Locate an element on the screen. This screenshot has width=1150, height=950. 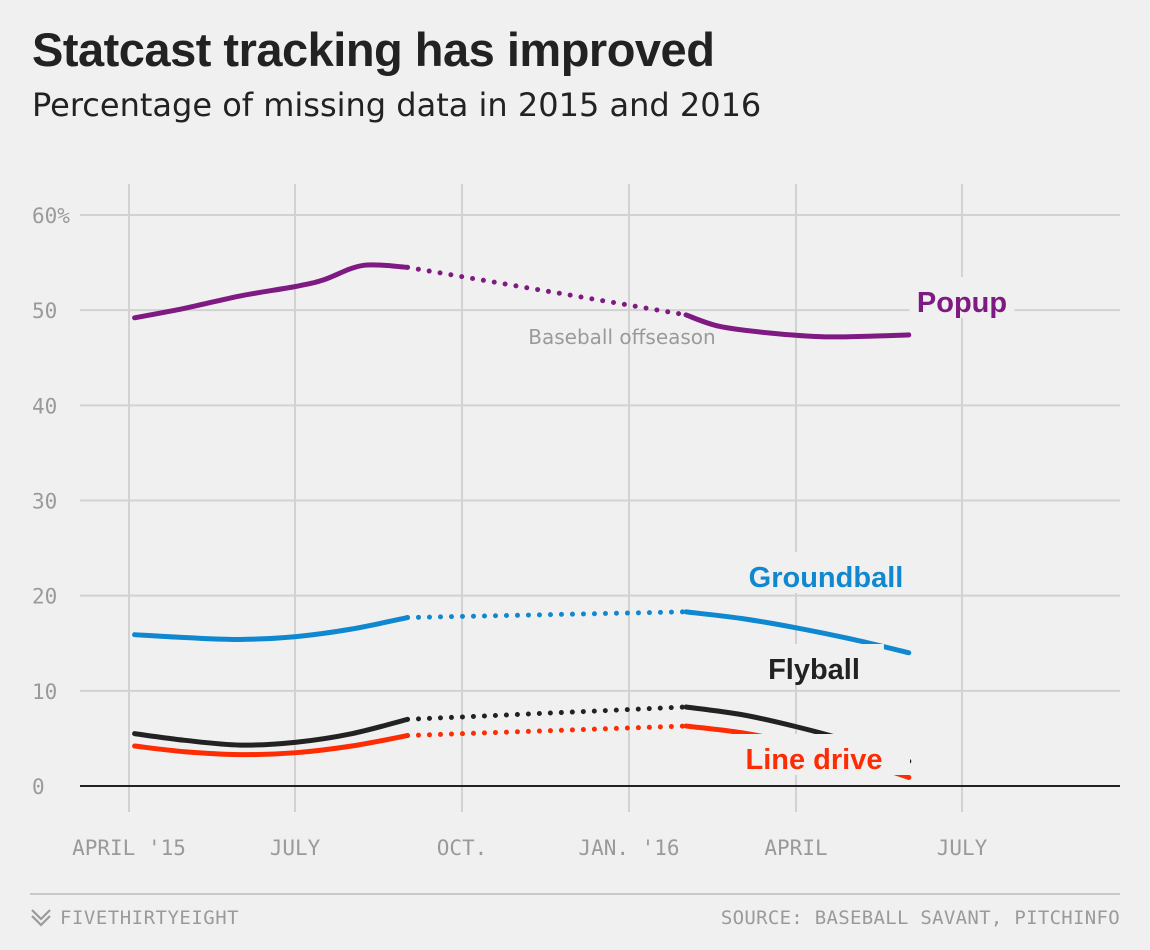
y-tick-label: 10 is located at coordinates (44, 692).